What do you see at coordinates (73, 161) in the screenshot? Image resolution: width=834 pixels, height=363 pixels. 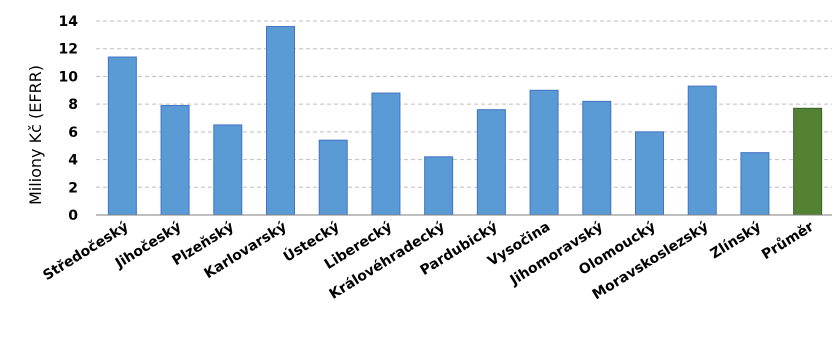 I see `y-tick-label: 4` at bounding box center [73, 161].